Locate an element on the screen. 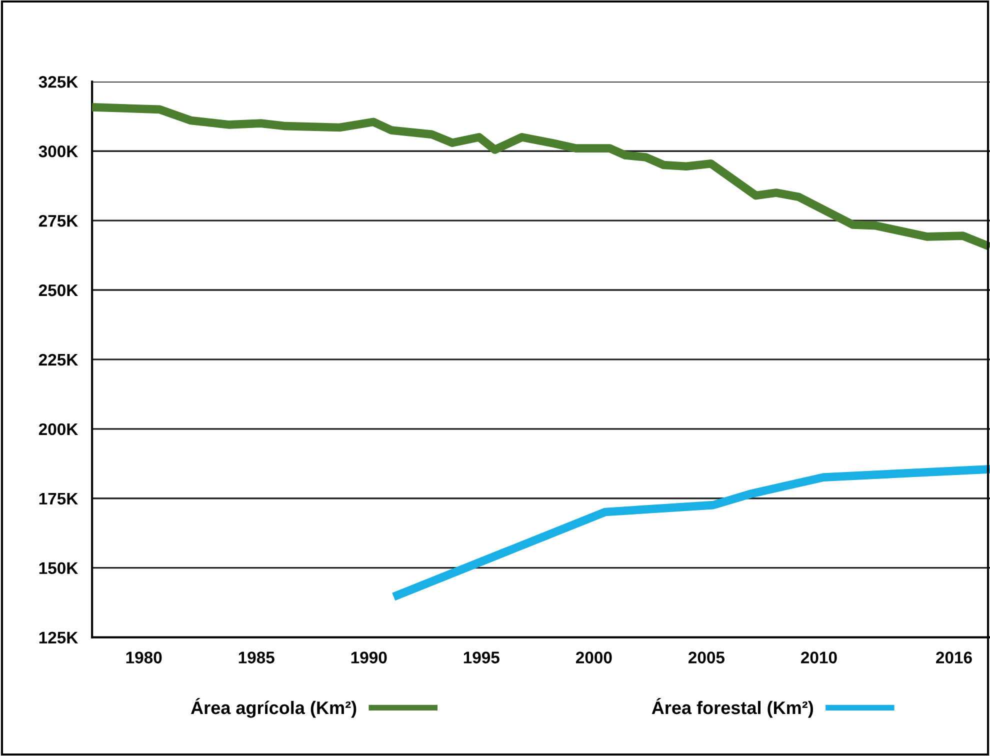 The height and width of the screenshot is (756, 990). y-tick-label: 200K is located at coordinates (58, 429).